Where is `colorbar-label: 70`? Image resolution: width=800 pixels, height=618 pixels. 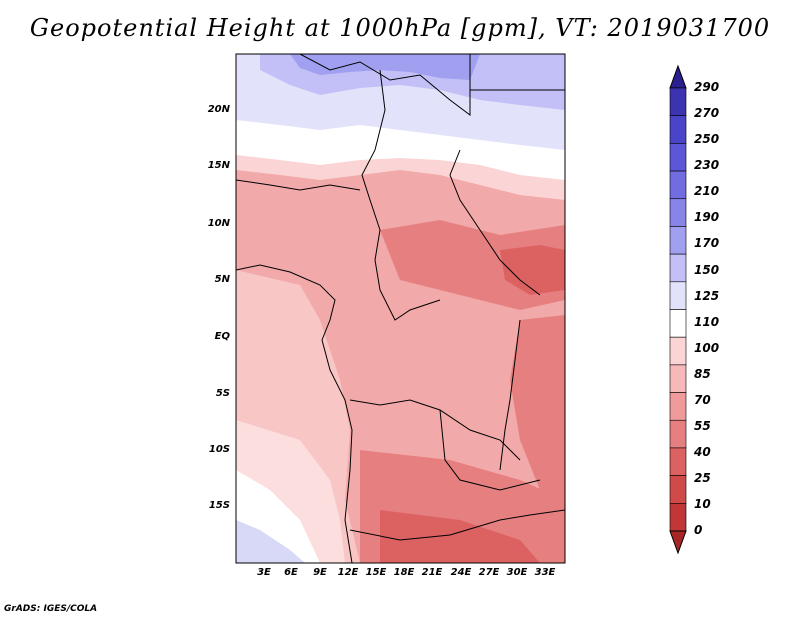 colorbar-label: 70 is located at coordinates (702, 400).